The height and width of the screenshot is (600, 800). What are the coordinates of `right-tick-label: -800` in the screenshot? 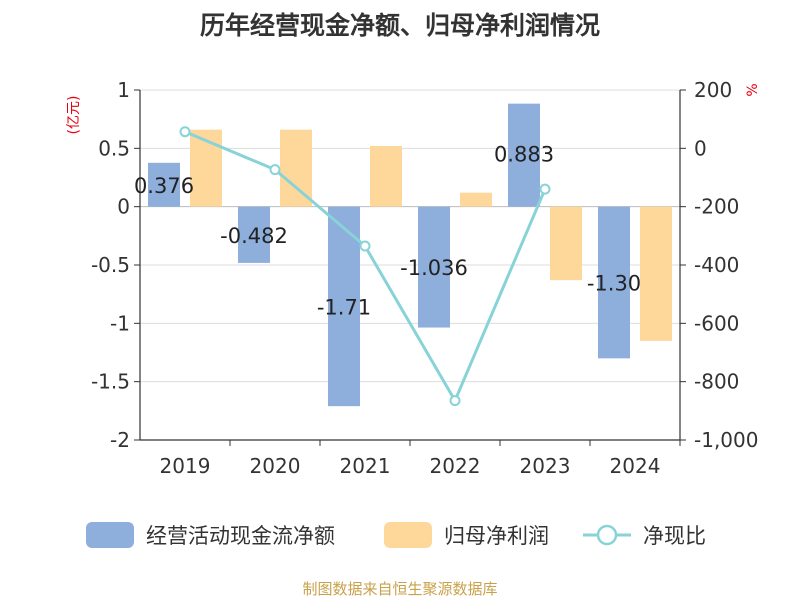 It's located at (716, 382).